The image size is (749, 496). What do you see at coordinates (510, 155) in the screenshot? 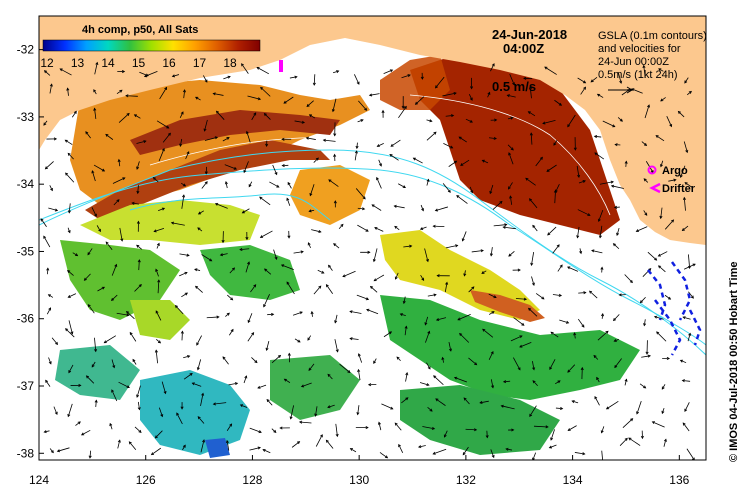
I see `contour-line-white` at bounding box center [510, 155].